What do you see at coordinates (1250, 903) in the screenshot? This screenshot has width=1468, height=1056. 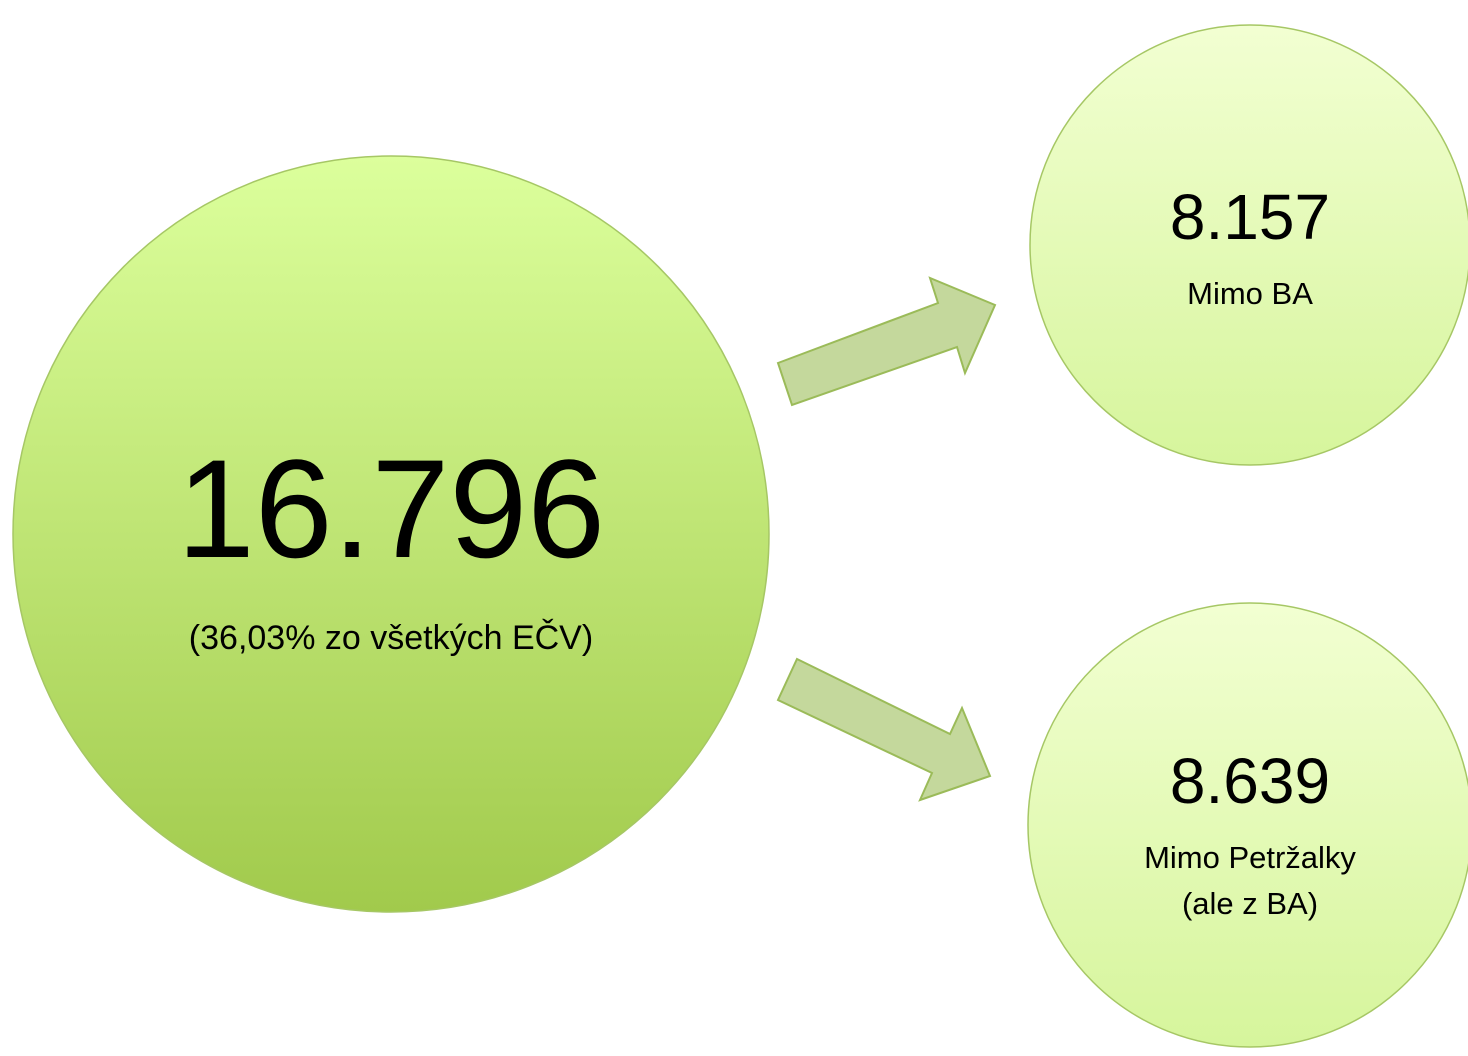 I see `node-label: (ale z BA)` at bounding box center [1250, 903].